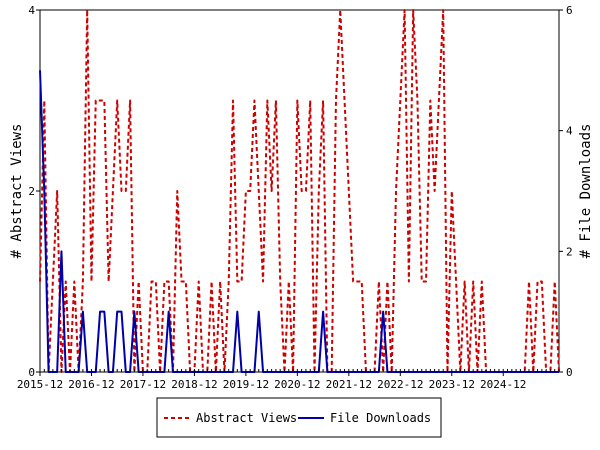  Describe the element at coordinates (299, 417) in the screenshot. I see `legend: Abstract Views File Downloads` at that location.